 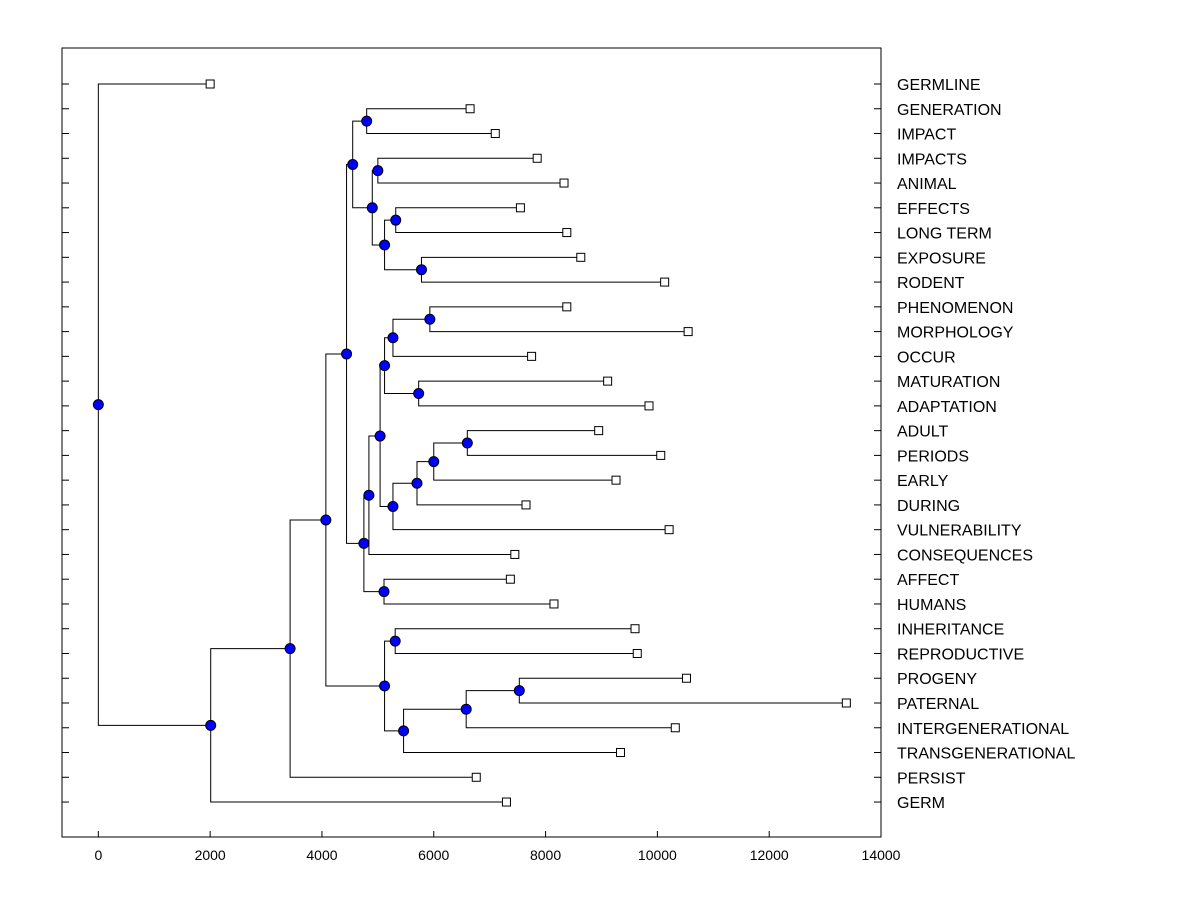 What do you see at coordinates (532, 356) in the screenshot?
I see `leaf-marker-occur` at bounding box center [532, 356].